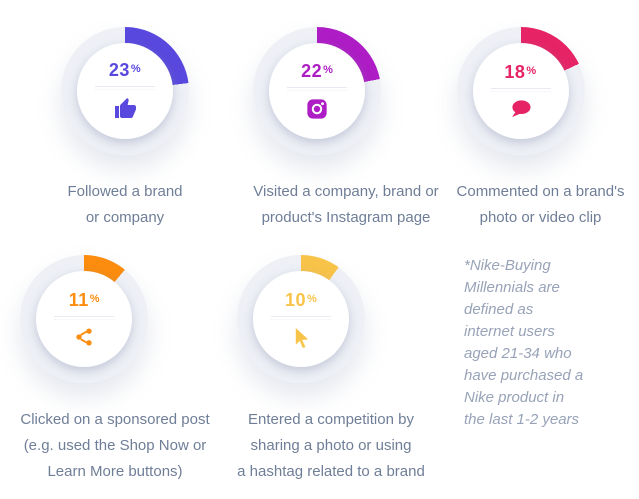 This screenshot has width=639, height=499. Describe the element at coordinates (317, 71) in the screenshot. I see `percent-value: 22%` at that location.